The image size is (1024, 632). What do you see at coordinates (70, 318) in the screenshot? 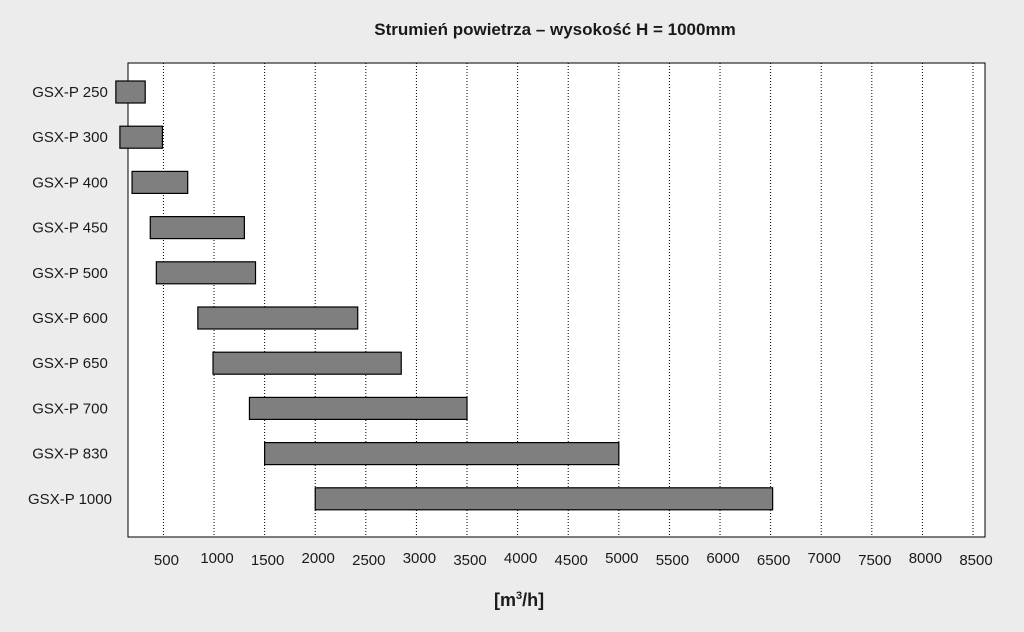
I see `category-label: GSX-P 600` at bounding box center [70, 318].